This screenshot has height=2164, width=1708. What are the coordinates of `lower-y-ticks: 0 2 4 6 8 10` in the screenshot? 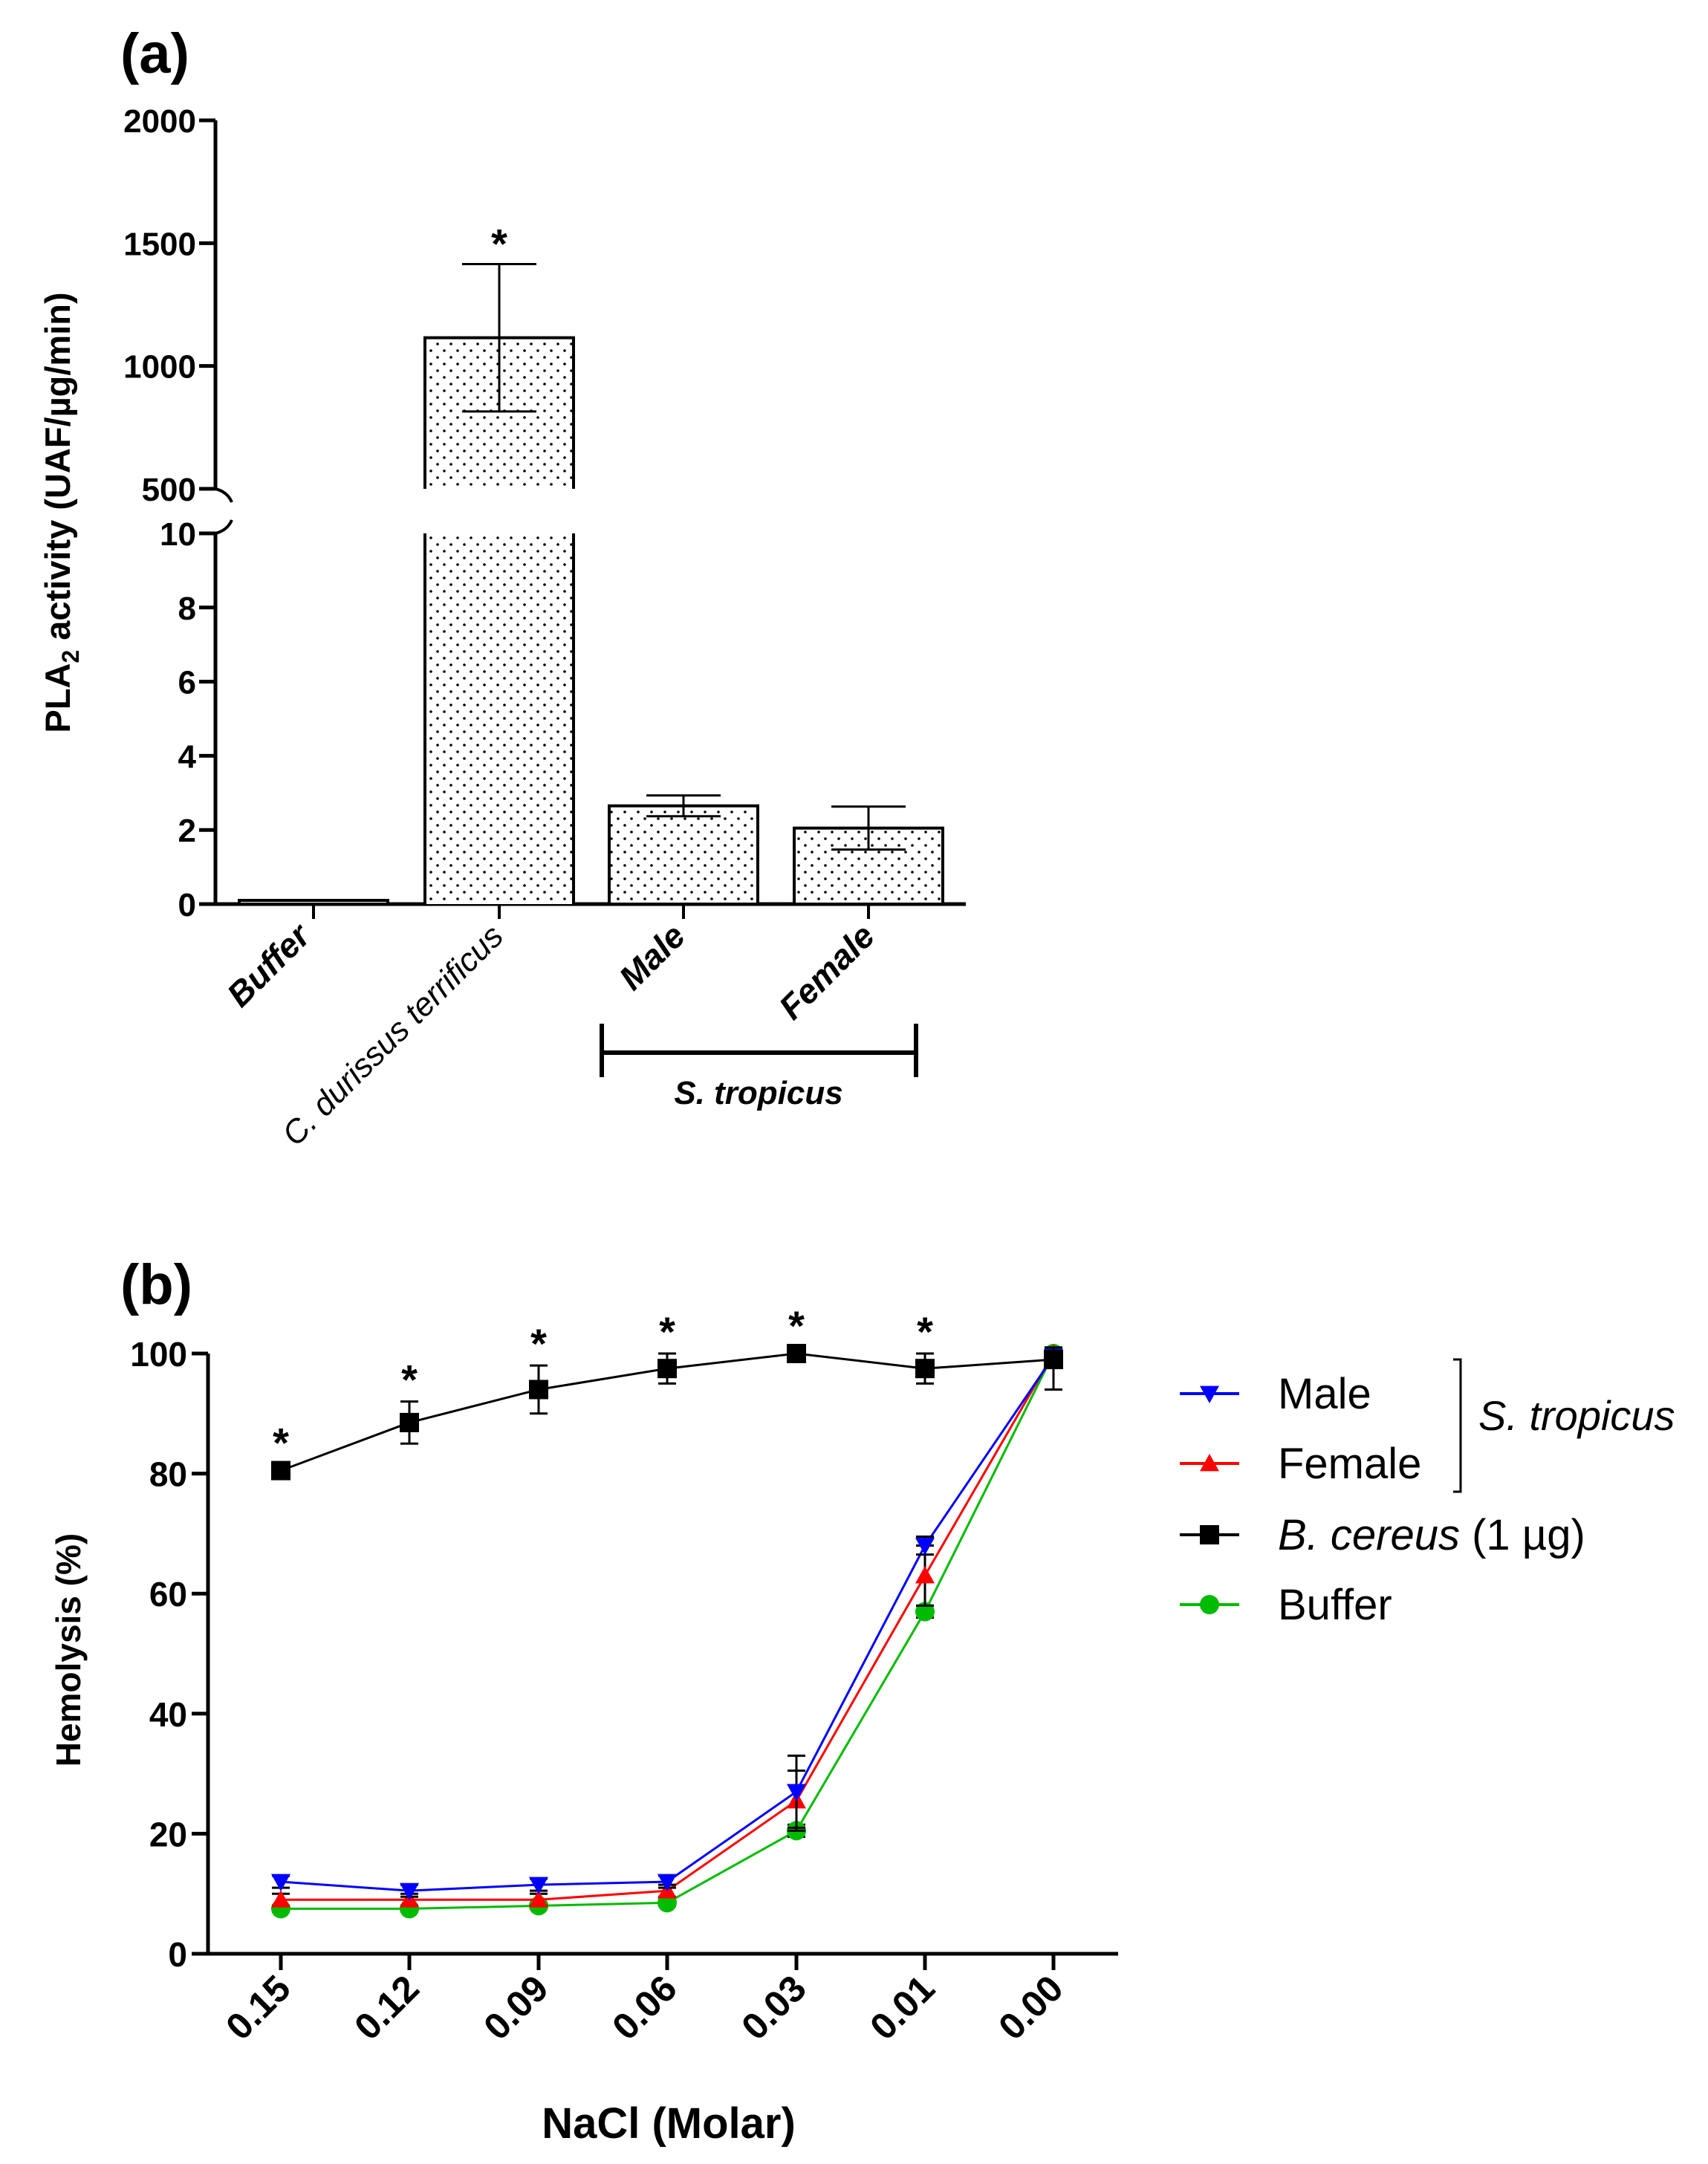 It's located at (187, 720).